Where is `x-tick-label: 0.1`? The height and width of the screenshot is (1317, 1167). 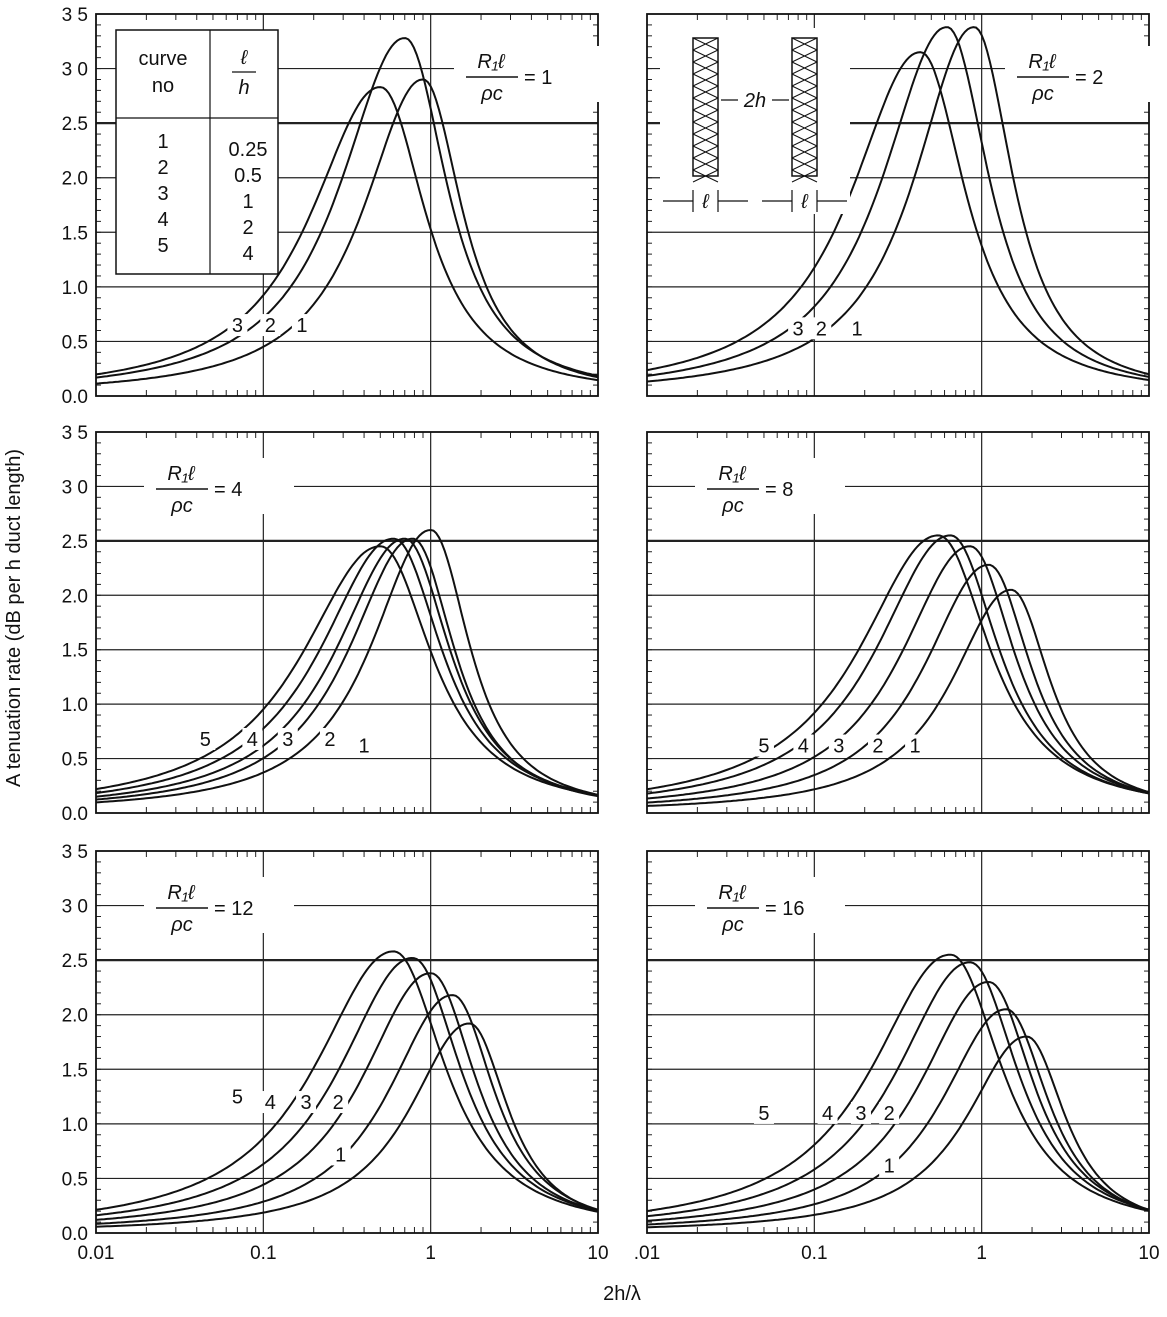
x-tick-label: 0.1 is located at coordinates (263, 1253).